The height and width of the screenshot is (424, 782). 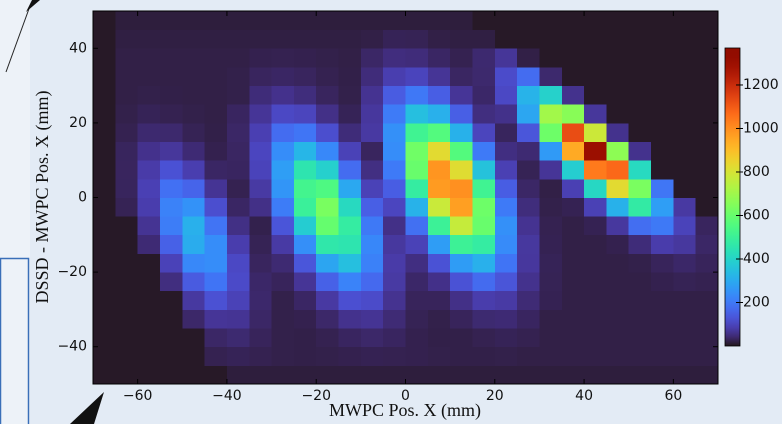 What do you see at coordinates (495, 396) in the screenshot?
I see `x-tick-label: 20` at bounding box center [495, 396].